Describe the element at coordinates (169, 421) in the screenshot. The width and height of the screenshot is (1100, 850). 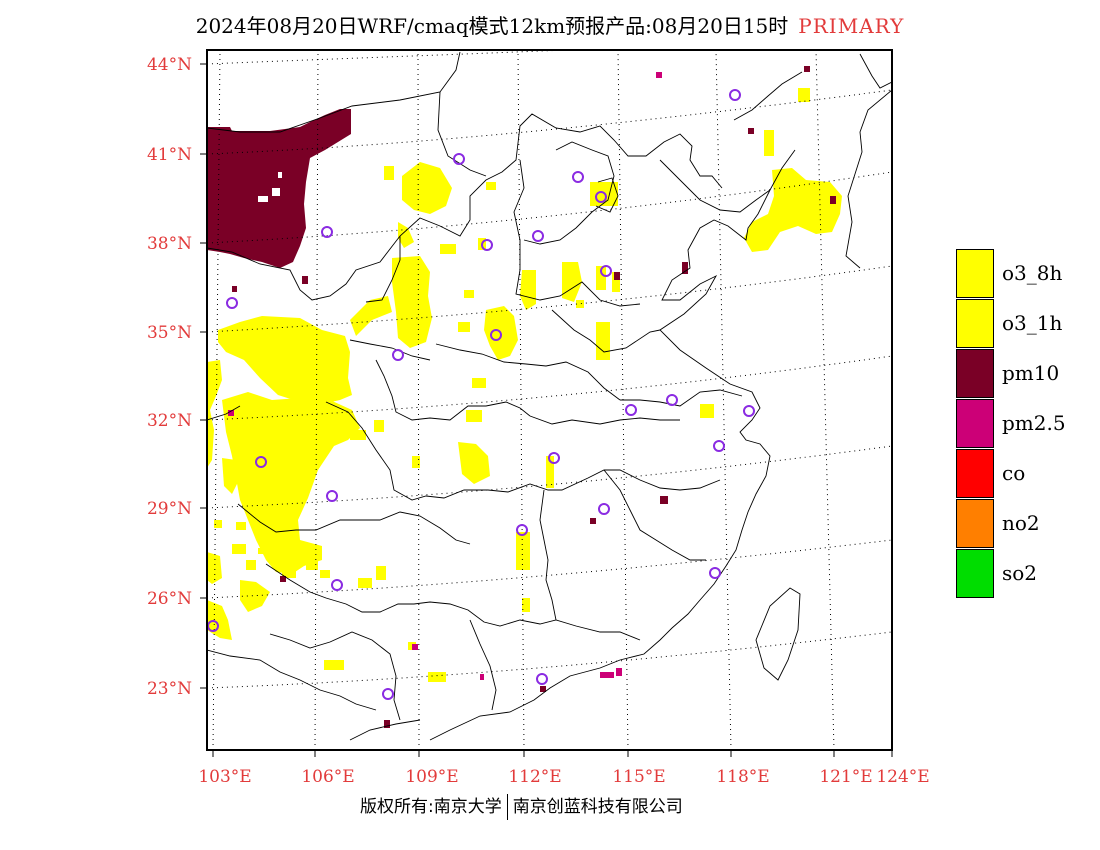
I see `lat-label: 32°N` at that location.